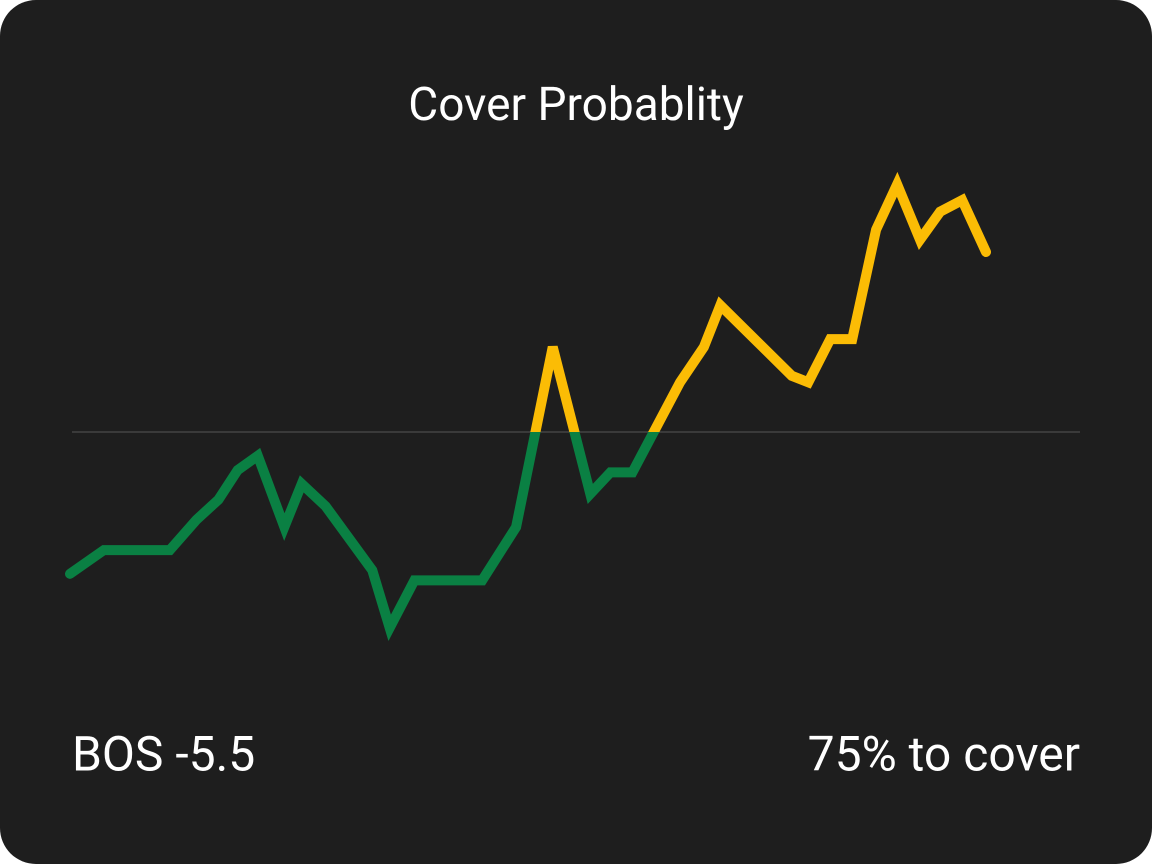 This screenshot has height=864, width=1152. What do you see at coordinates (576, 105) in the screenshot?
I see `chart-title: Cover Probablity` at bounding box center [576, 105].